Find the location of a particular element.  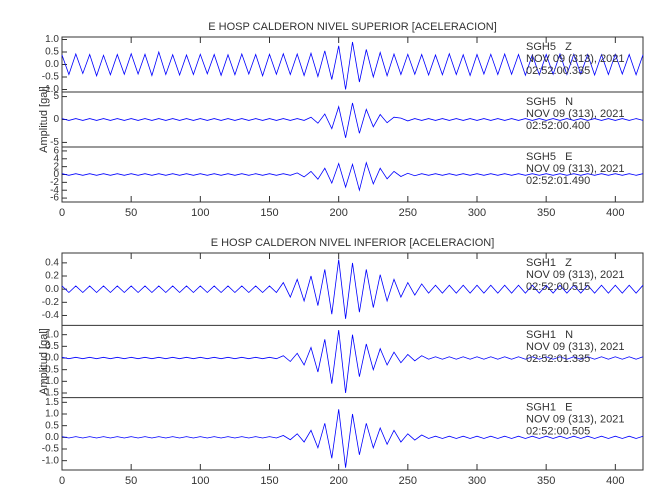

y-tick-label: 5 is located at coordinates (56, 96).